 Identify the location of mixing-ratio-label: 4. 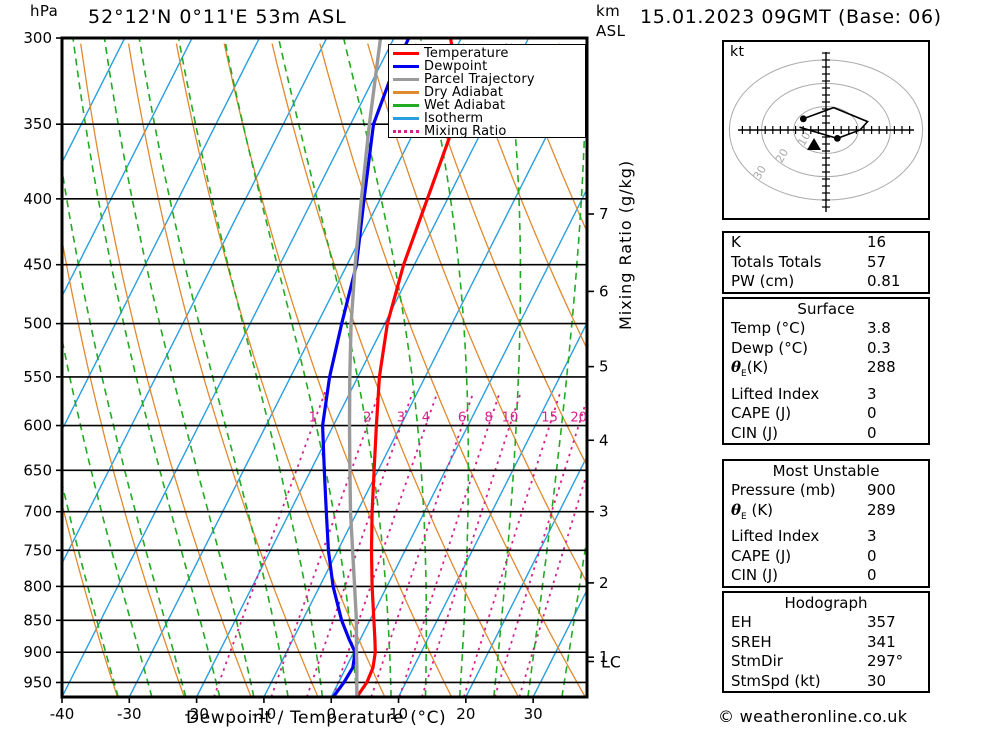
(426, 418).